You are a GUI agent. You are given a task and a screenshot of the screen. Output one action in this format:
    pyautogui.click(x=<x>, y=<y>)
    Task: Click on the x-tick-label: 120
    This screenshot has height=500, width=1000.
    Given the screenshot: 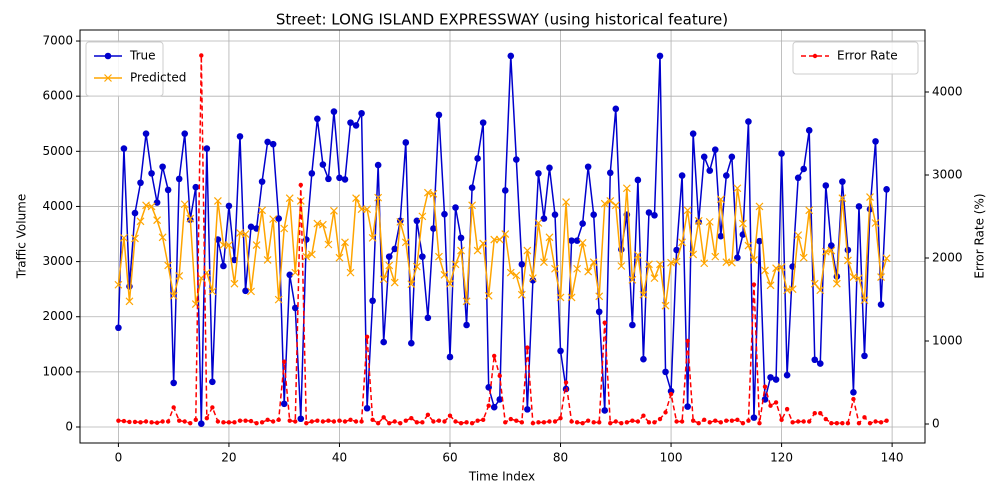 What is the action you would take?
    pyautogui.click(x=781, y=458)
    